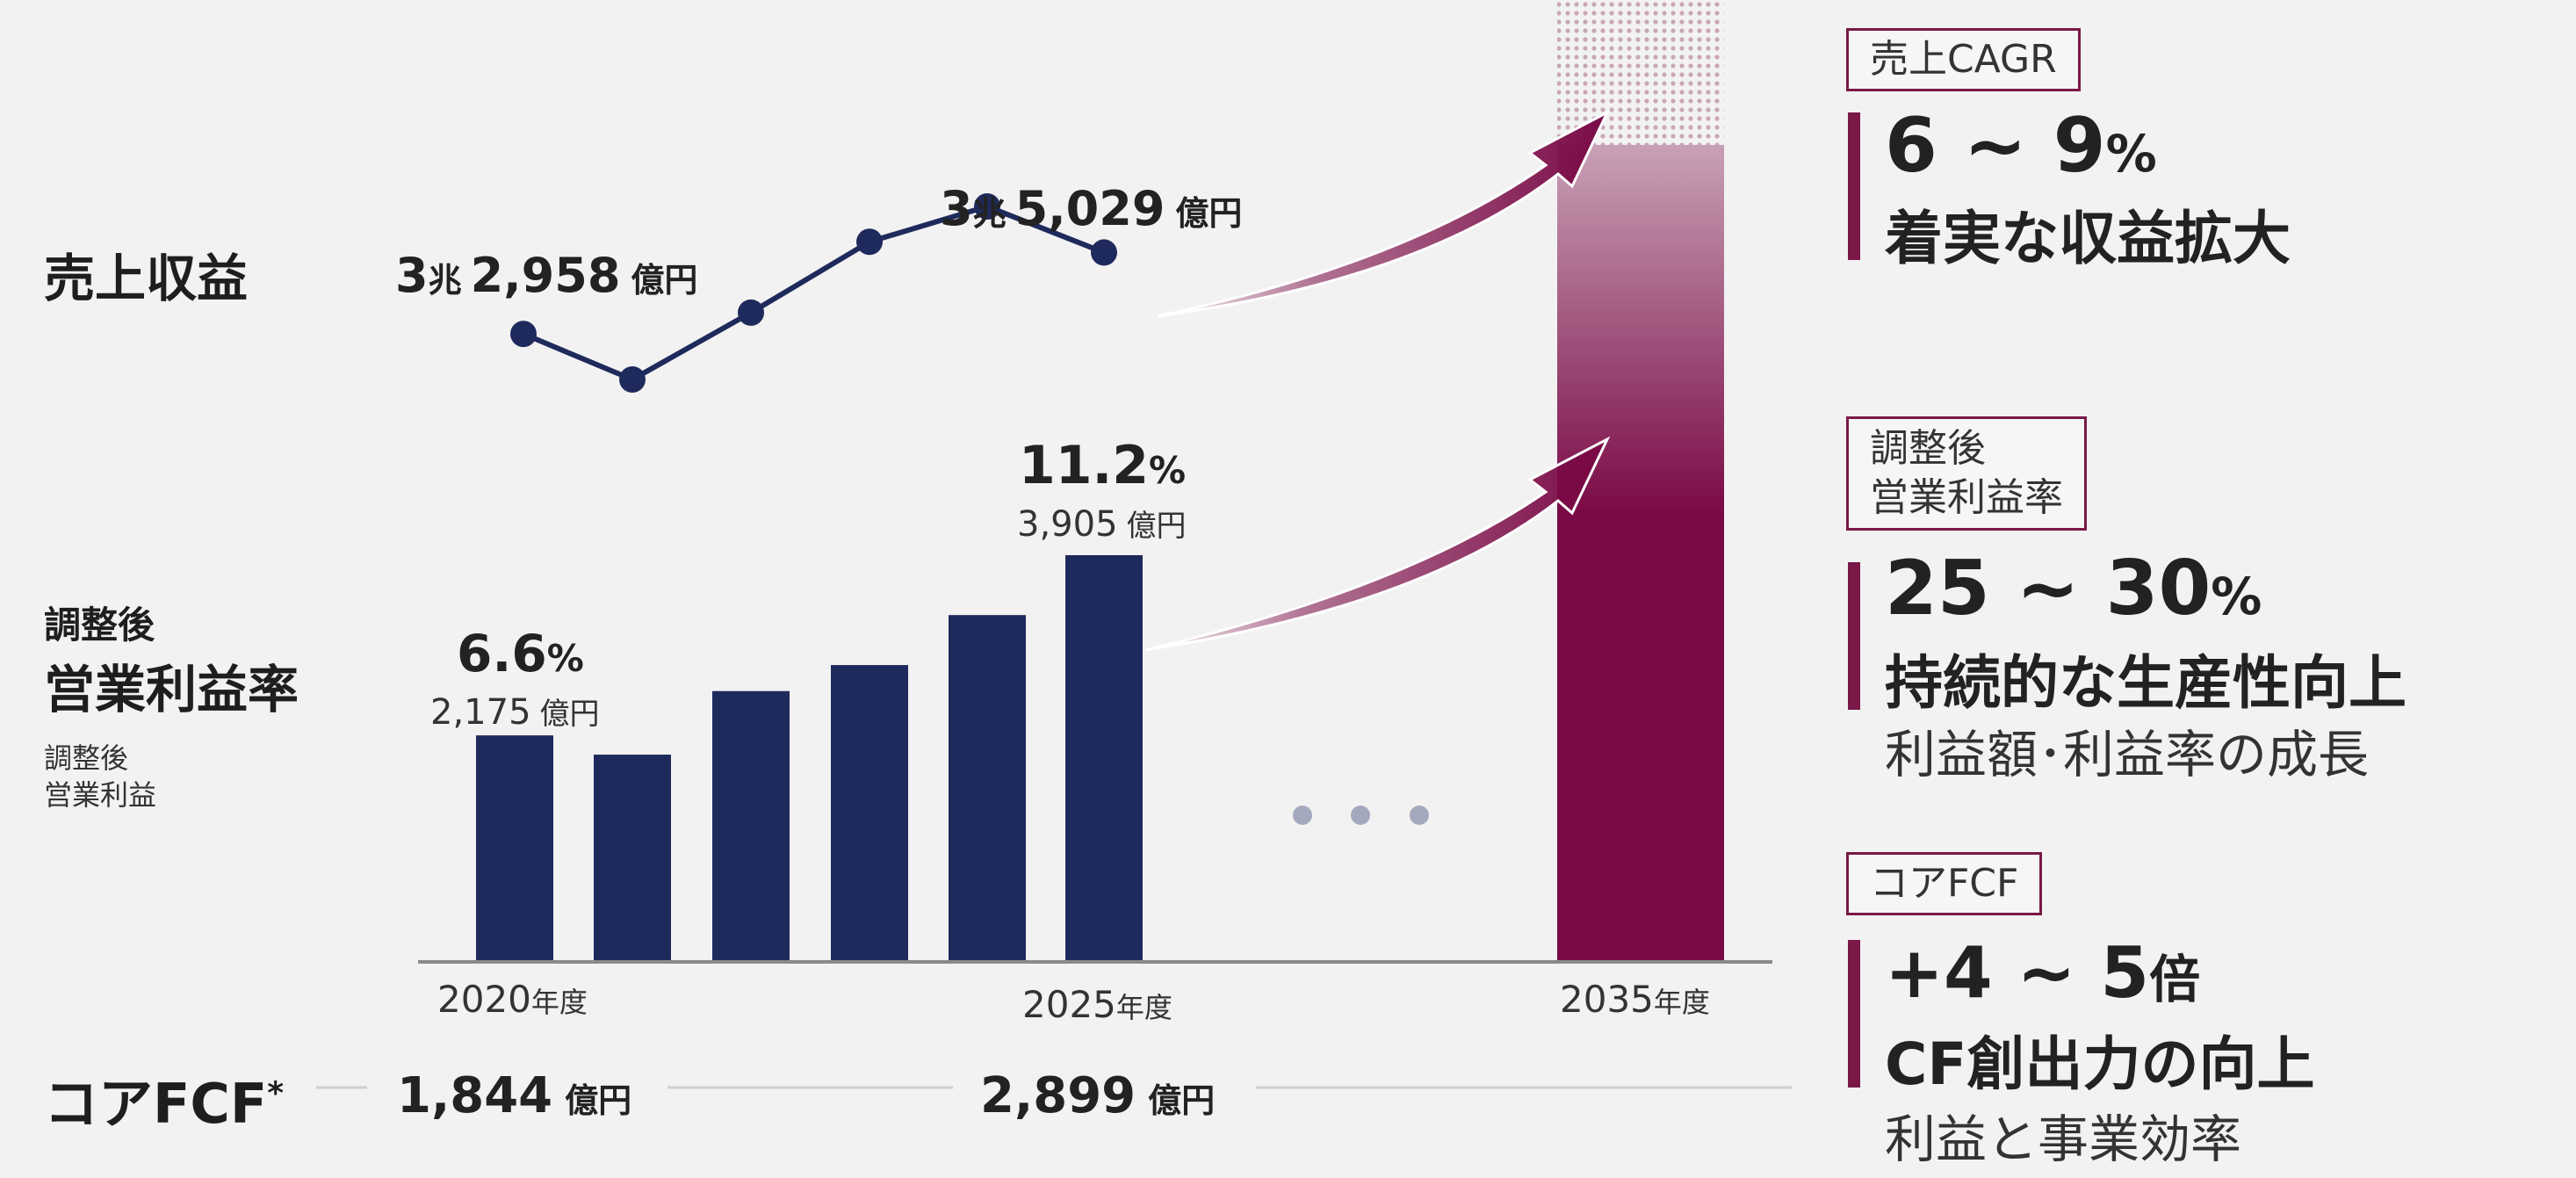  Describe the element at coordinates (2236, 596) in the screenshot. I see `margin-target-unit: %` at that location.